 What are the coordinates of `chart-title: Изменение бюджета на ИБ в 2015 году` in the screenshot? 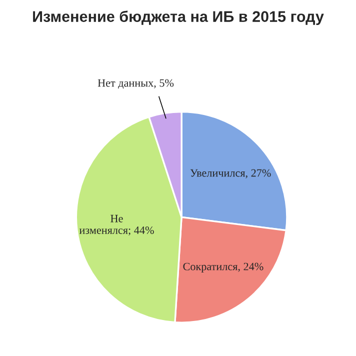 It's located at (178, 17).